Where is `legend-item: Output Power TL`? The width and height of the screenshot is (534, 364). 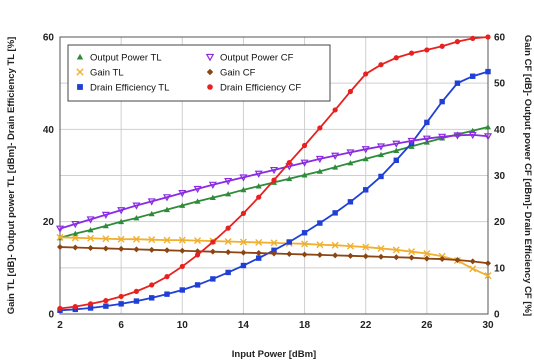
legend-item: Output Power TL is located at coordinates (119, 58).